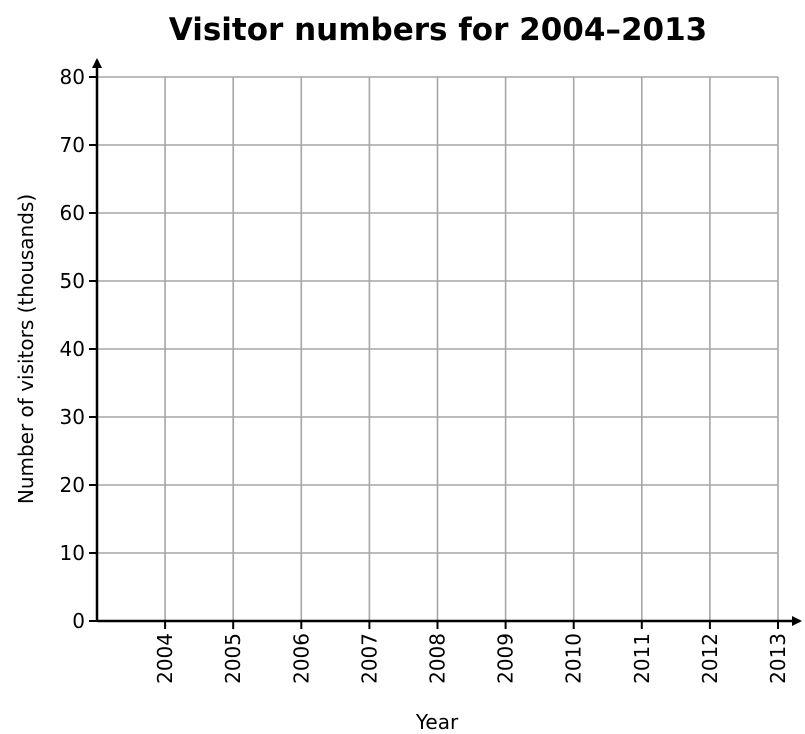 The image size is (805, 734). What do you see at coordinates (574, 658) in the screenshot?
I see `x-tick-label: 2010` at bounding box center [574, 658].